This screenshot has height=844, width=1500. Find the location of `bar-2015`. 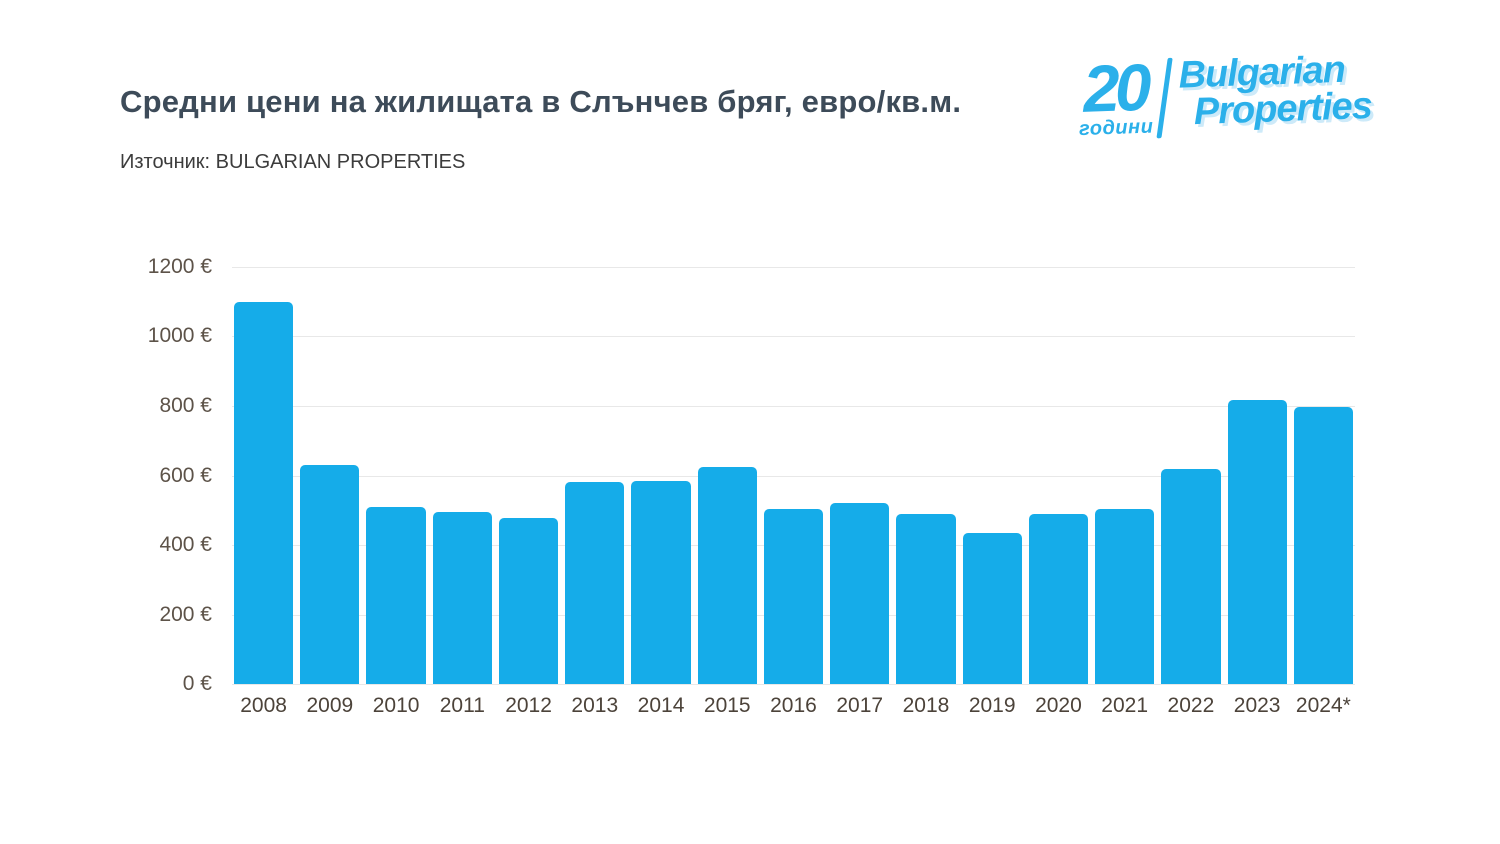

bar-2015 is located at coordinates (727, 575).